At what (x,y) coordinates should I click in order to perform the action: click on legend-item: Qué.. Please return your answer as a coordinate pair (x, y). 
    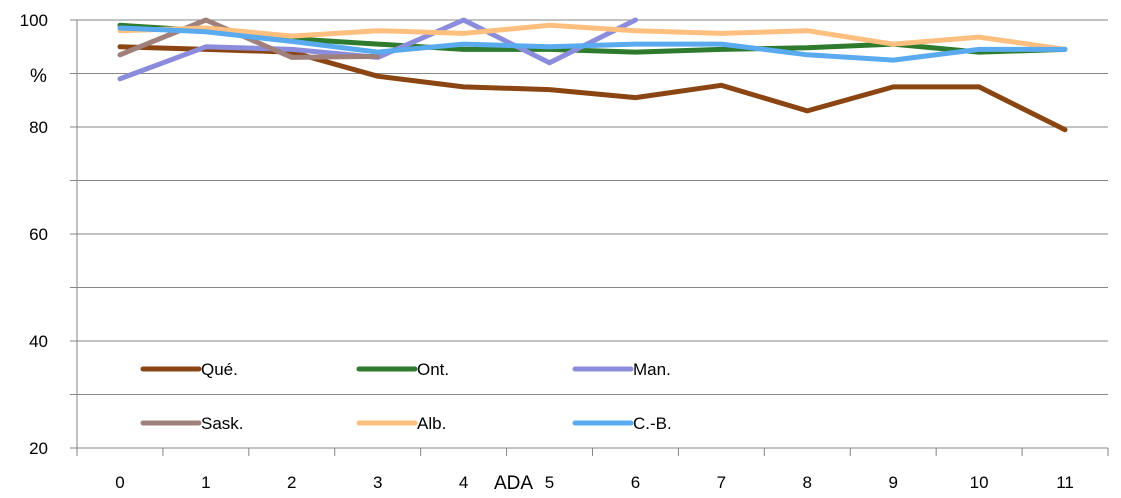
    Looking at the image, I should click on (189, 369).